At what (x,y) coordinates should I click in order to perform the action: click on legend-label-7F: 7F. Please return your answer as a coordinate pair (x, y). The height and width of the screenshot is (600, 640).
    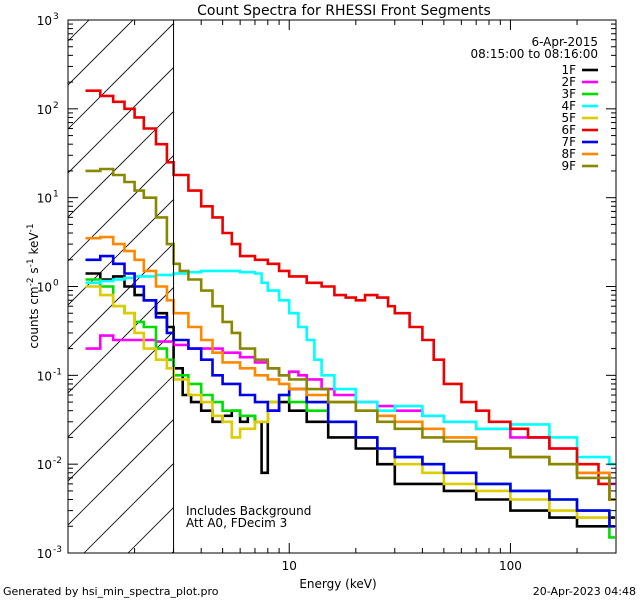
    Looking at the image, I should click on (568, 142).